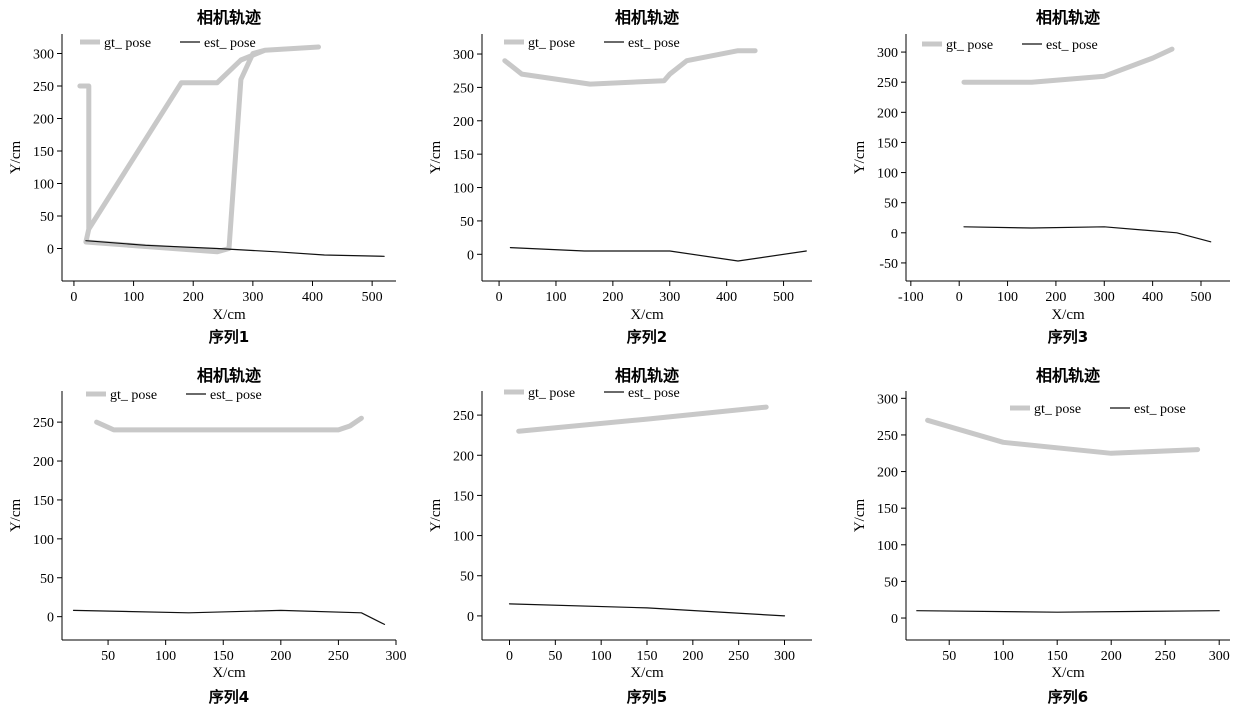 The image size is (1250, 714). What do you see at coordinates (949, 656) in the screenshot?
I see `x-tick-label: 50` at bounding box center [949, 656].